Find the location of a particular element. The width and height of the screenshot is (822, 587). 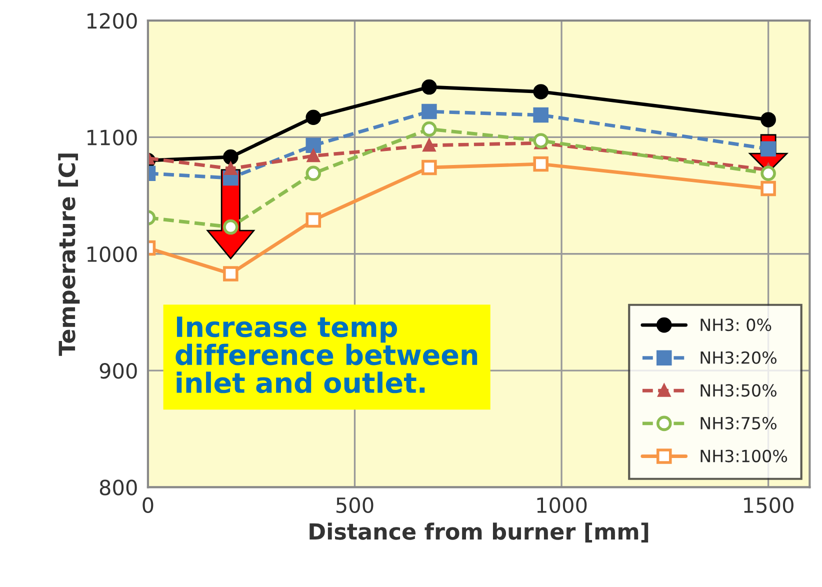

y-tick-label: 800 is located at coordinates (118, 488).